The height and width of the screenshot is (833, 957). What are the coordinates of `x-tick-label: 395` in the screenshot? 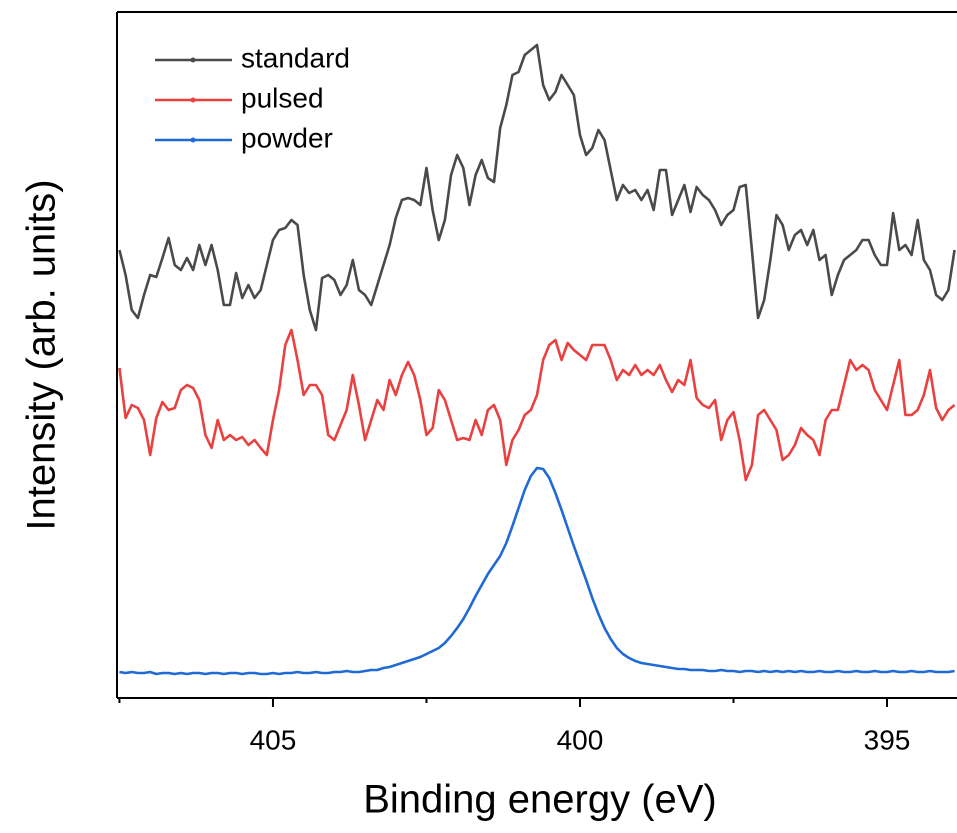 It's located at (887, 739).